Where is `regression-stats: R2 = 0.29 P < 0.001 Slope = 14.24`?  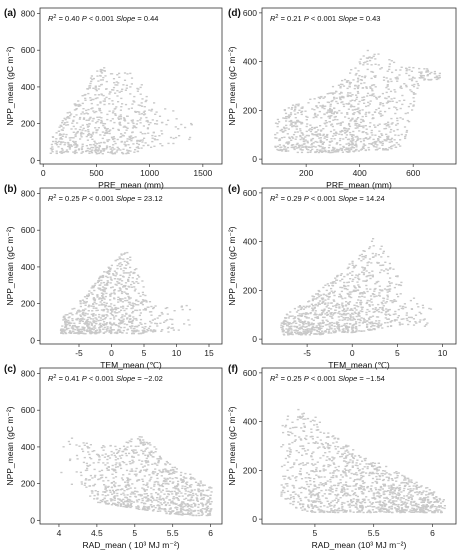
regression-stats: R2 = 0.29 P < 0.001 Slope = 14.24 is located at coordinates (327, 198).